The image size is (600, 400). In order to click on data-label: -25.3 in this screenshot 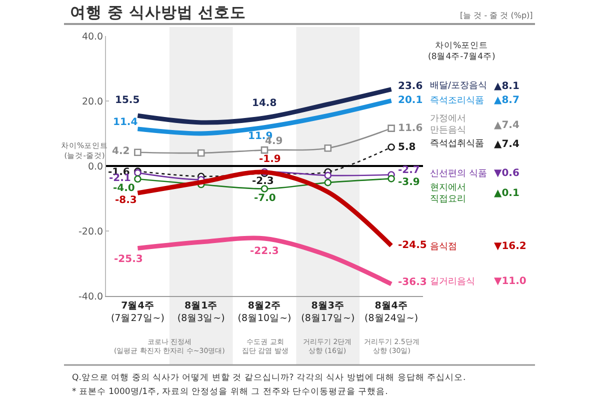, I will do `click(128, 259)`.